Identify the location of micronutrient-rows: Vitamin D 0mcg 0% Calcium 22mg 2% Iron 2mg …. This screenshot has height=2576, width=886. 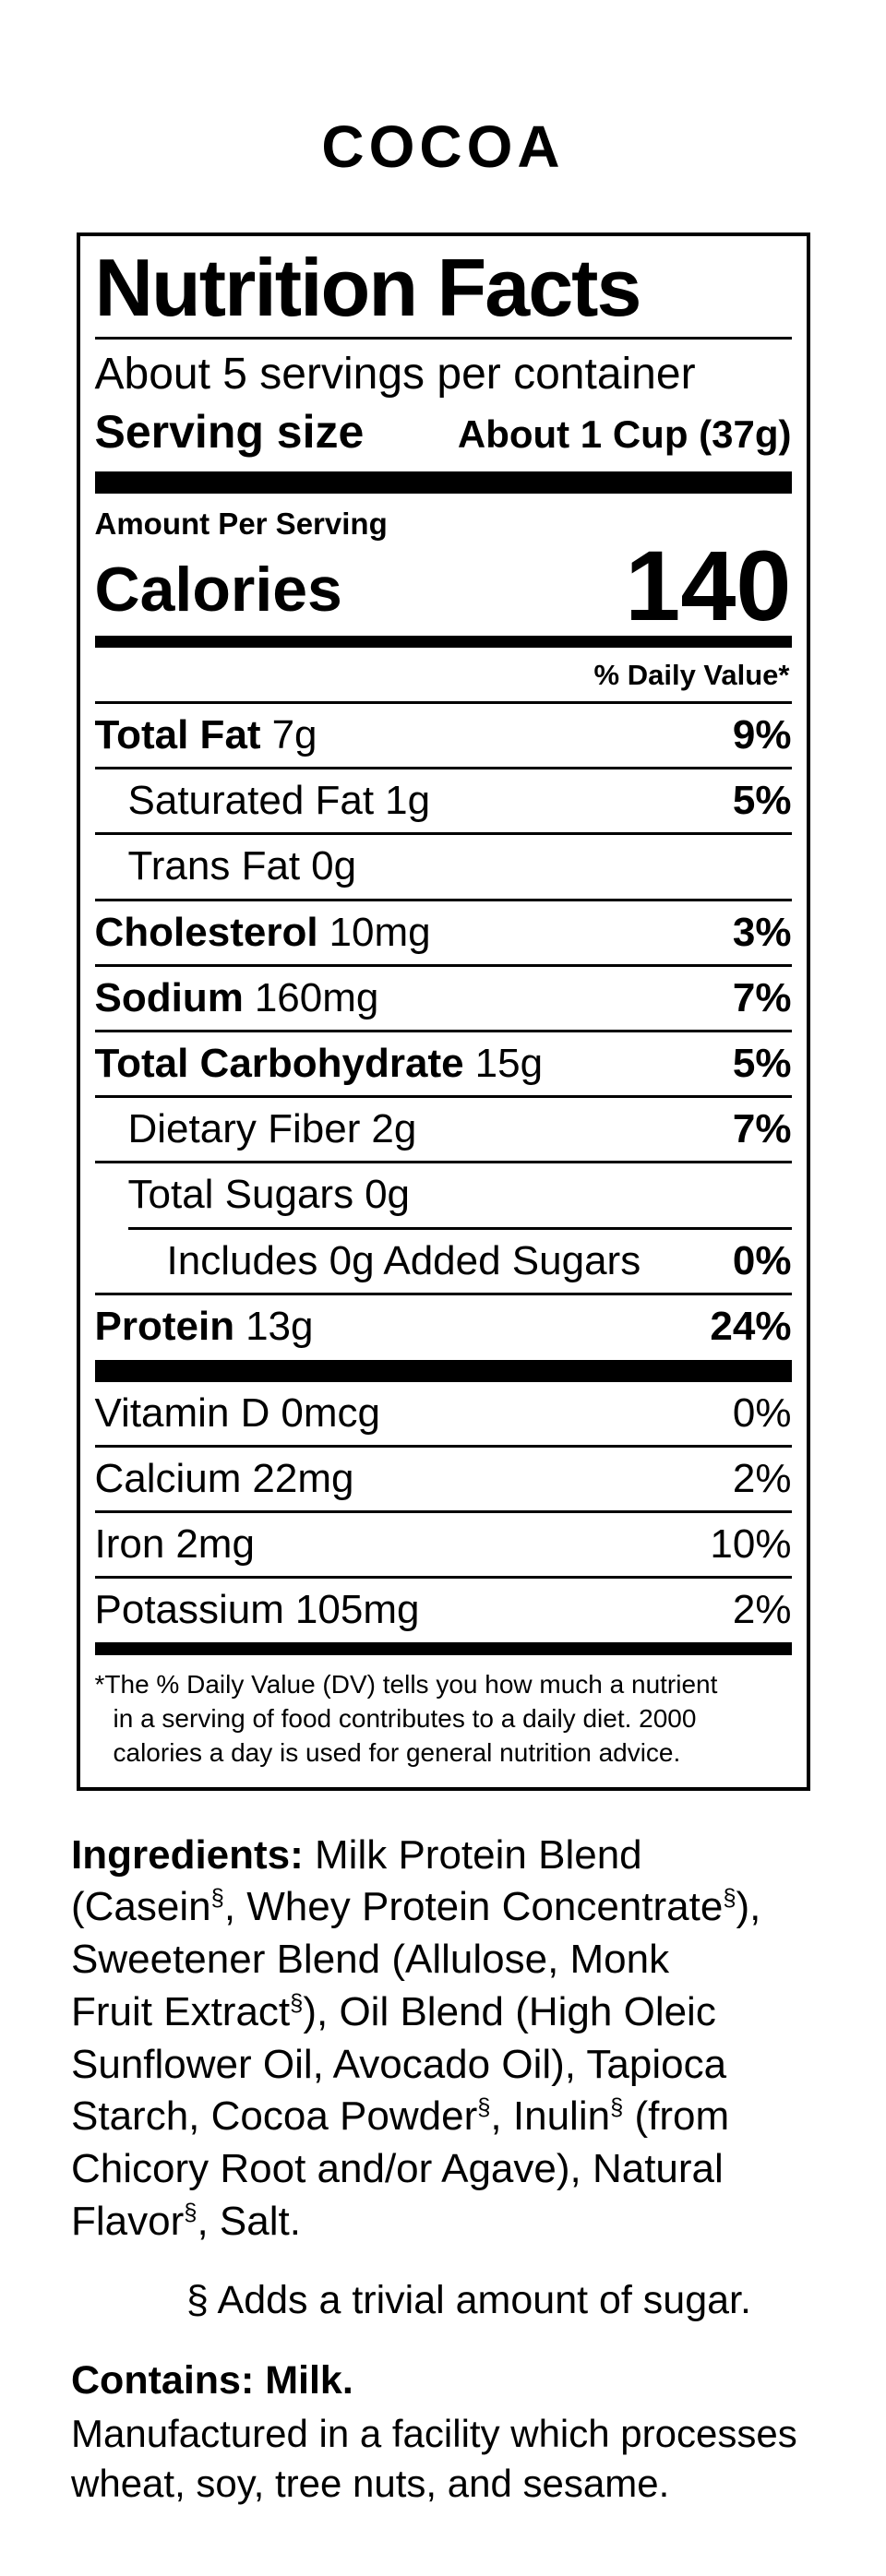
(443, 1512).